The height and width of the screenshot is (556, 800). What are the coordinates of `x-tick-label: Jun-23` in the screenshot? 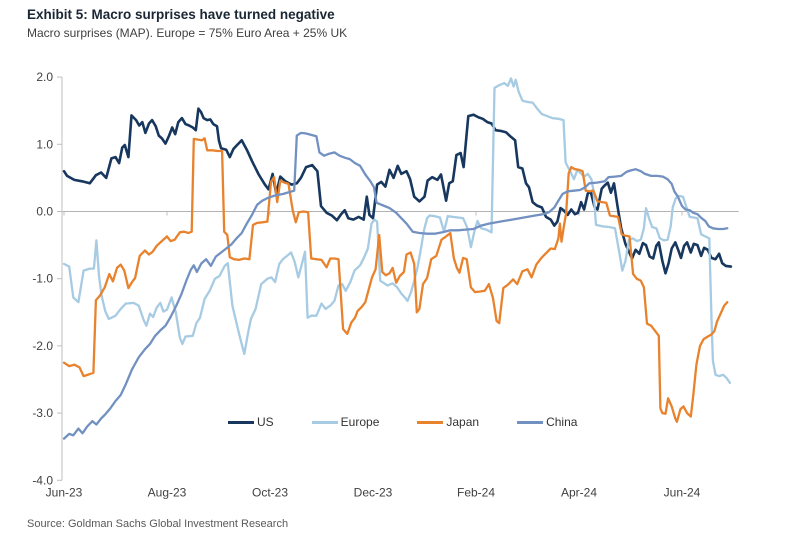 It's located at (64, 492).